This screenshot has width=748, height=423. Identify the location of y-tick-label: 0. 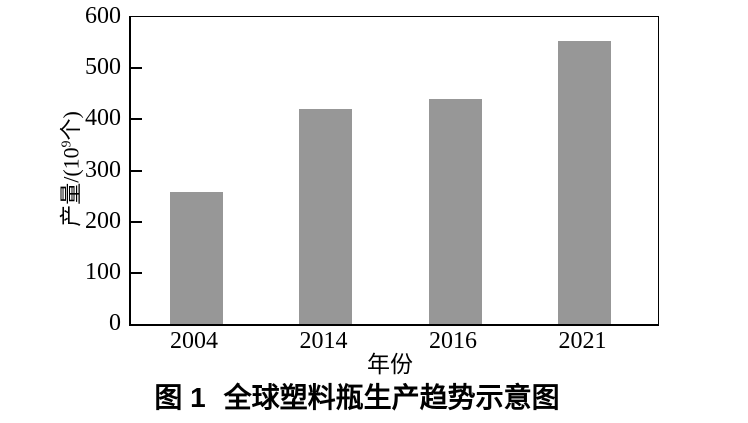
(115, 323).